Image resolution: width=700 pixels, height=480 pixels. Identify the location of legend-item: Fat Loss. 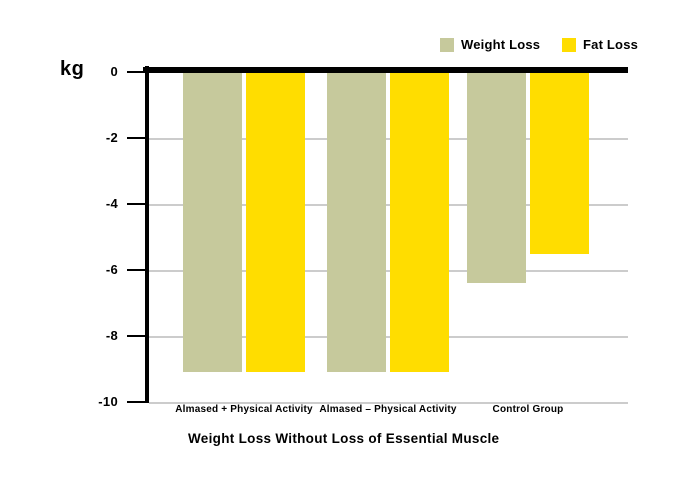
(600, 44).